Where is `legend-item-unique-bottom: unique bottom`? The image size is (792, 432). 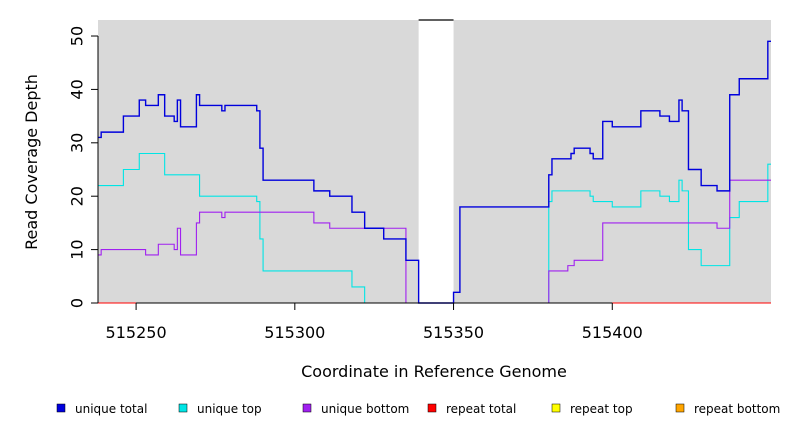
legend-item-unique-bottom: unique bottom is located at coordinates (355, 409).